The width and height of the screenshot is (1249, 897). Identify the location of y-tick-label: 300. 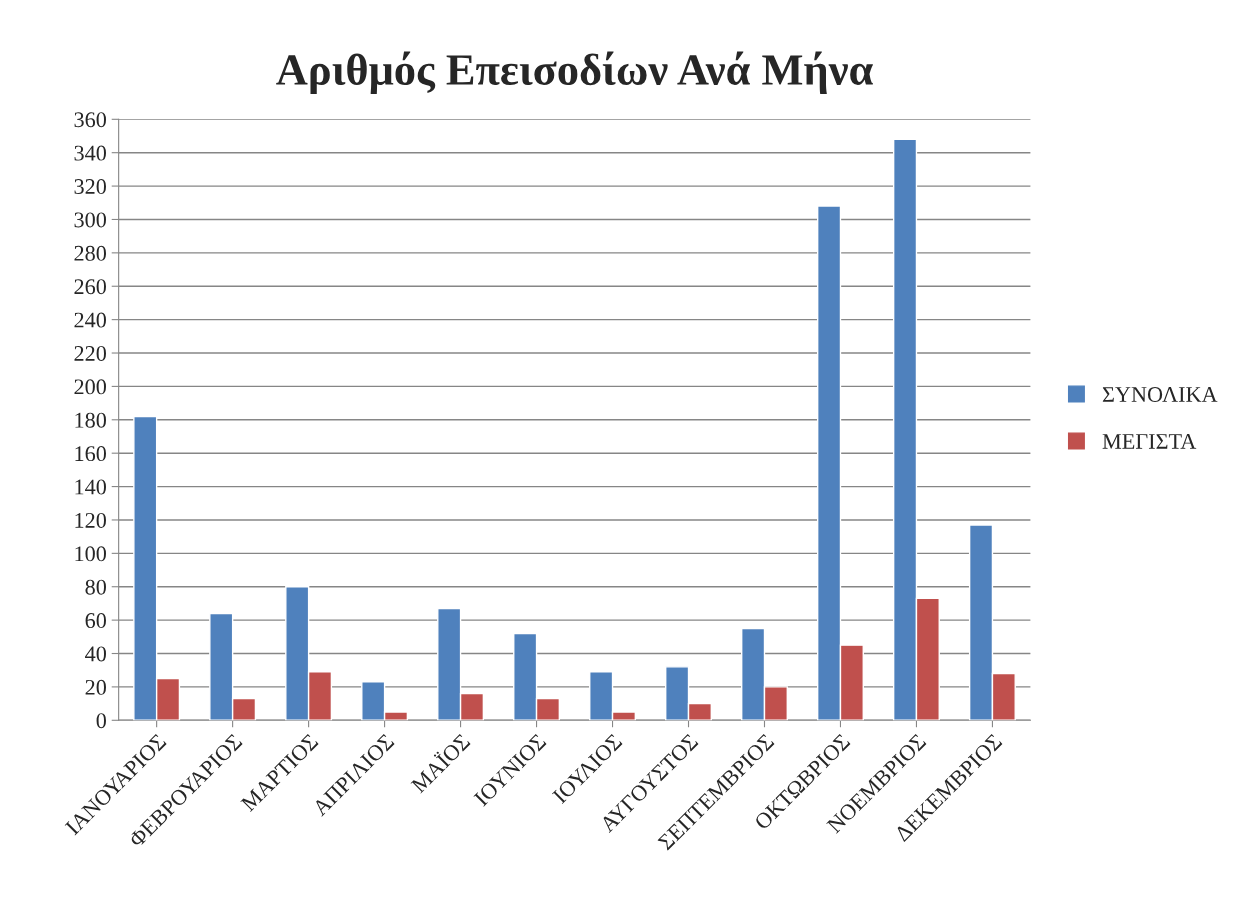
(90, 220).